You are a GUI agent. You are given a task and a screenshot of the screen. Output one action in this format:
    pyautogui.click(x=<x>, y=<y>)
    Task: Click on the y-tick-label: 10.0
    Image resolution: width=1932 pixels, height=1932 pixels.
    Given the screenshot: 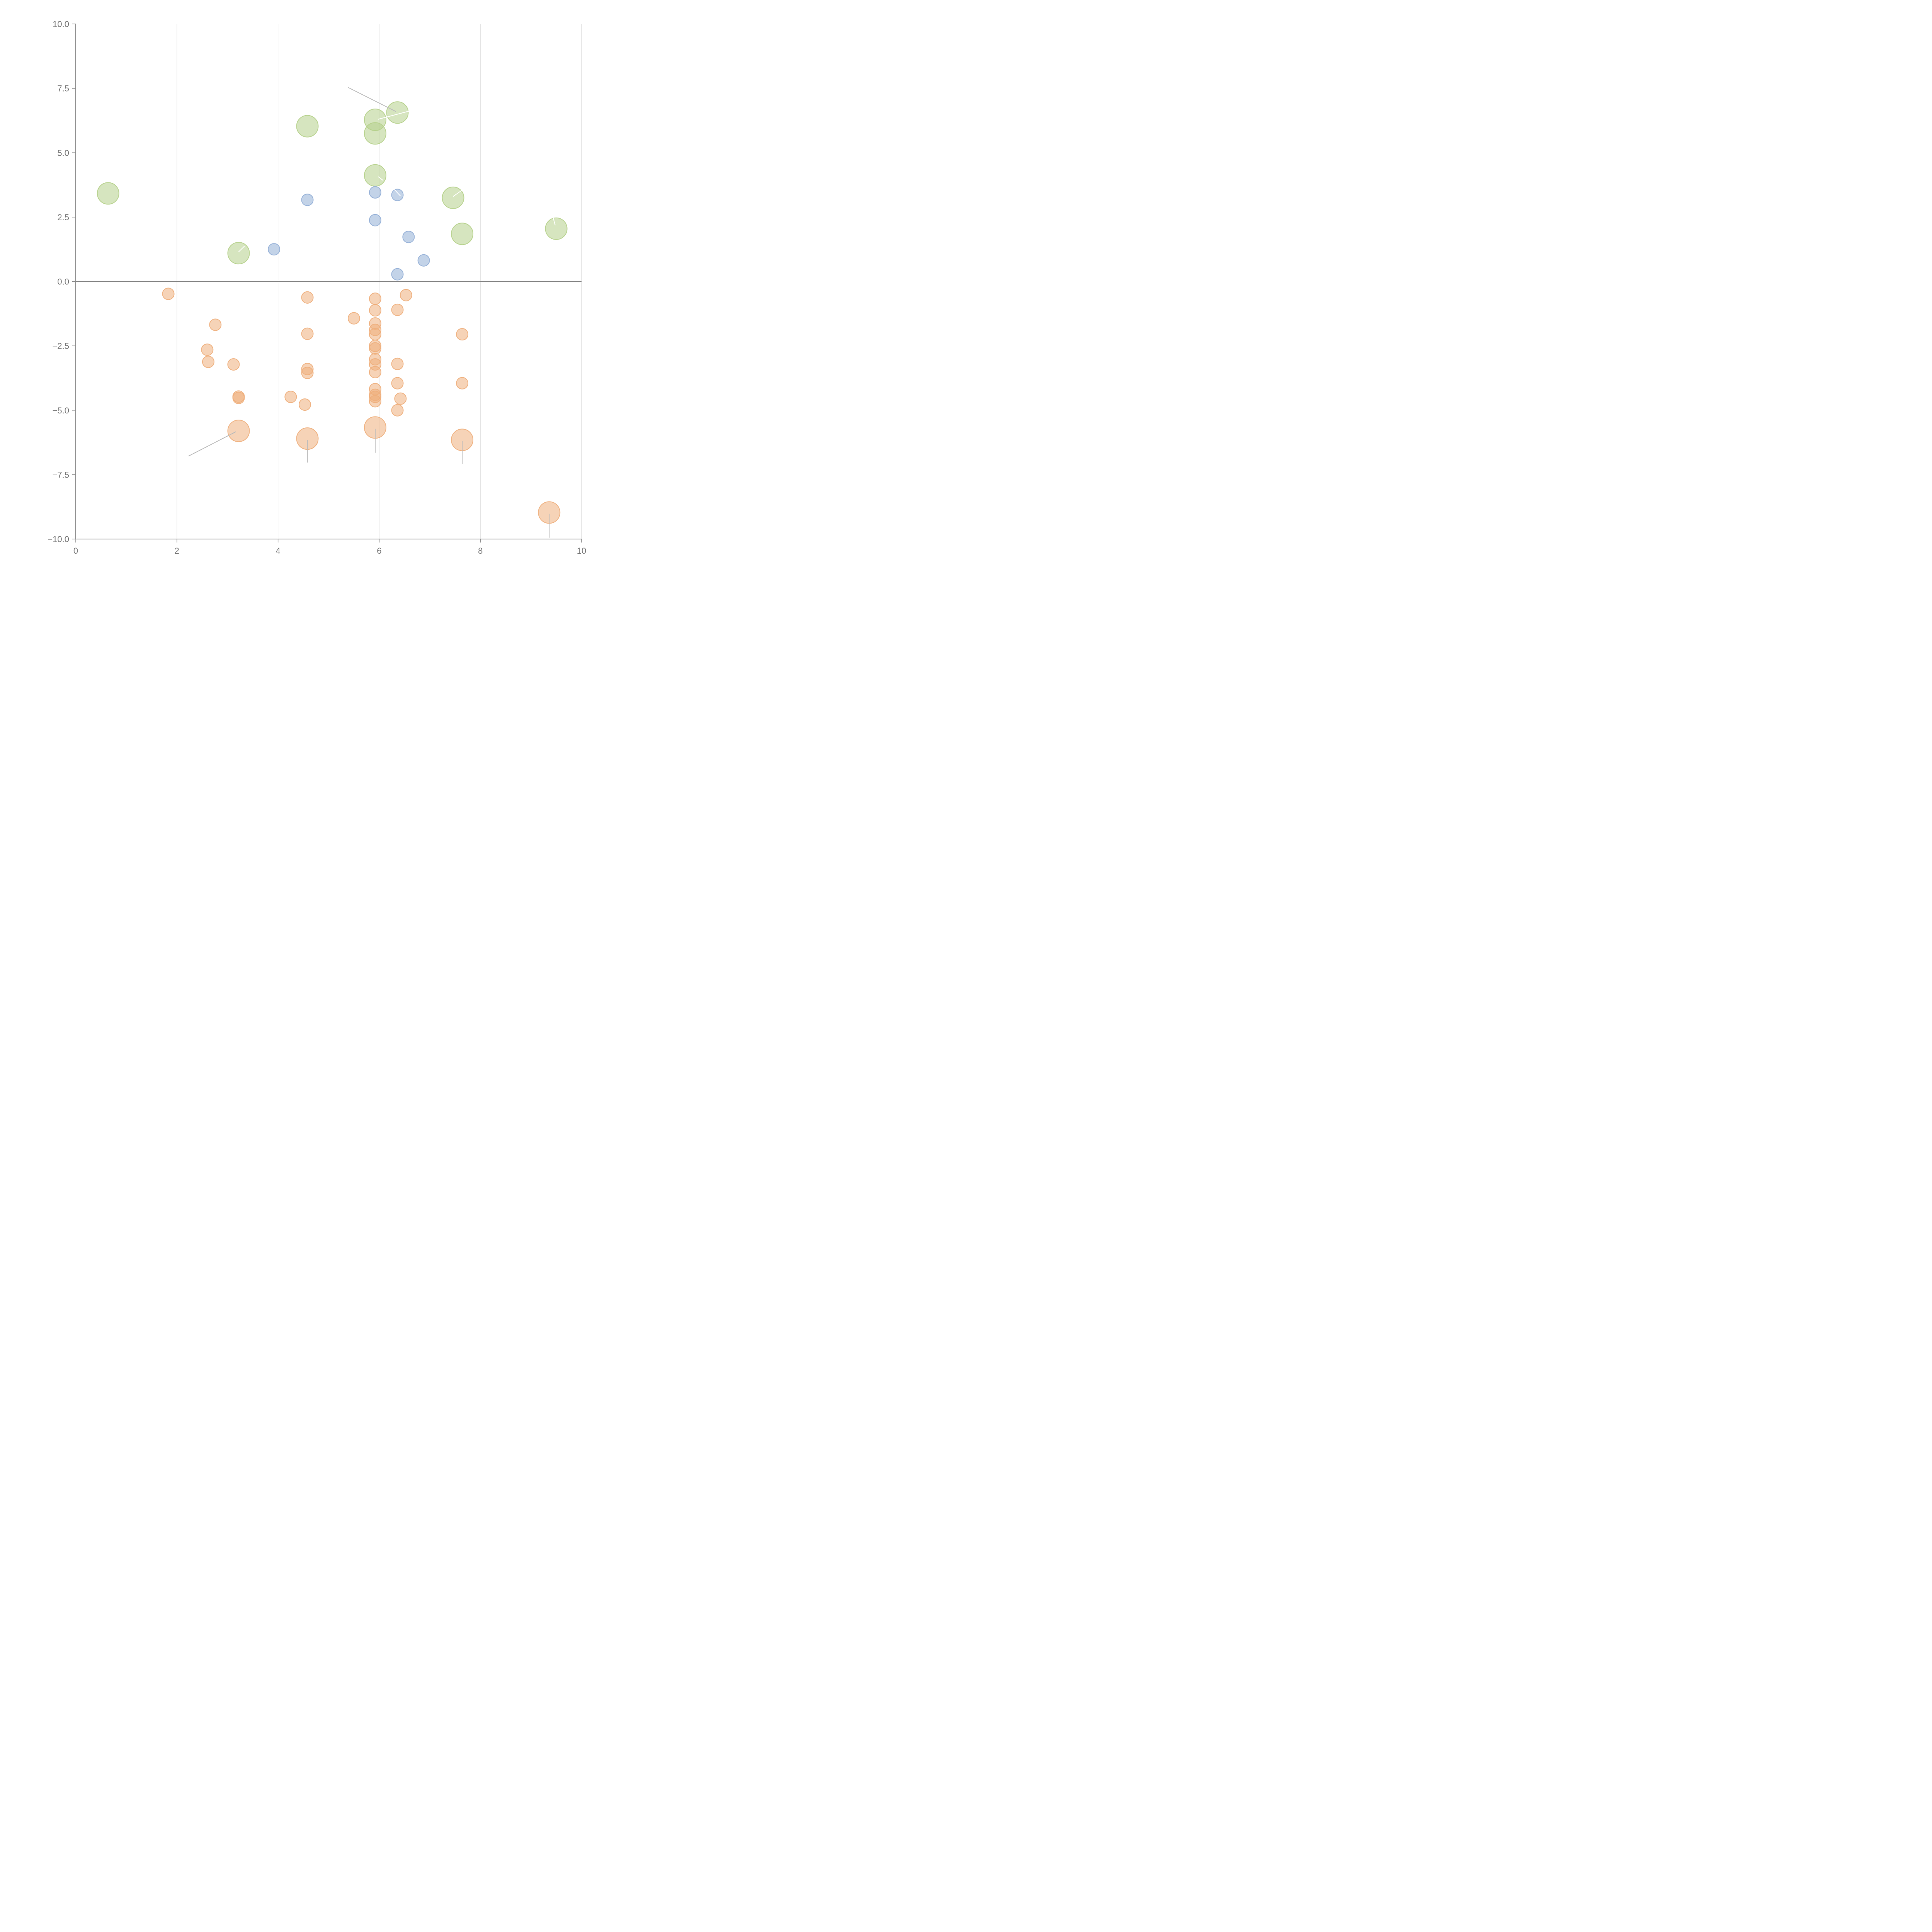 What is the action you would take?
    pyautogui.click(x=61, y=24)
    